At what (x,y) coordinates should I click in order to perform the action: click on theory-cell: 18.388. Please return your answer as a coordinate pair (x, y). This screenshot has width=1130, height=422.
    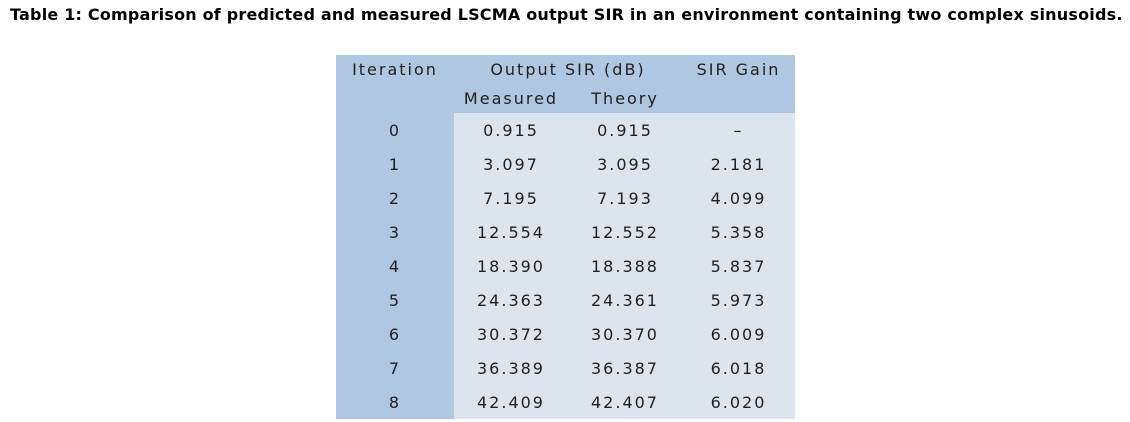
    Looking at the image, I should click on (625, 266).